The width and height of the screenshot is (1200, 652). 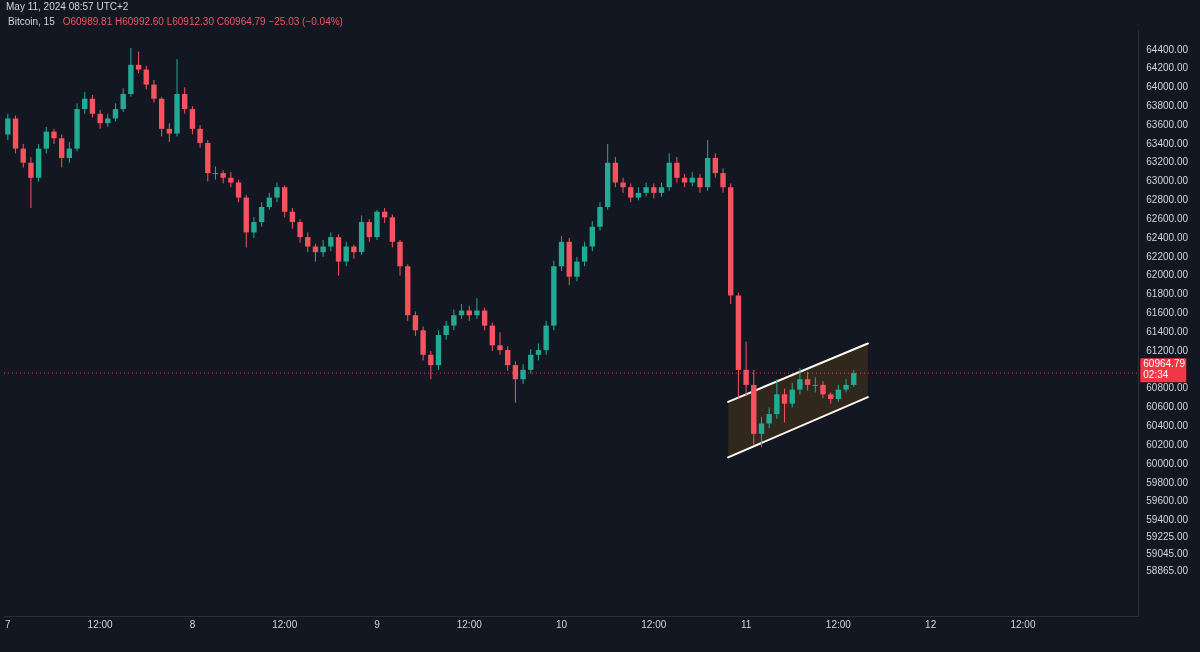 I want to click on y-tick-label: 62800.00, so click(x=1167, y=200).